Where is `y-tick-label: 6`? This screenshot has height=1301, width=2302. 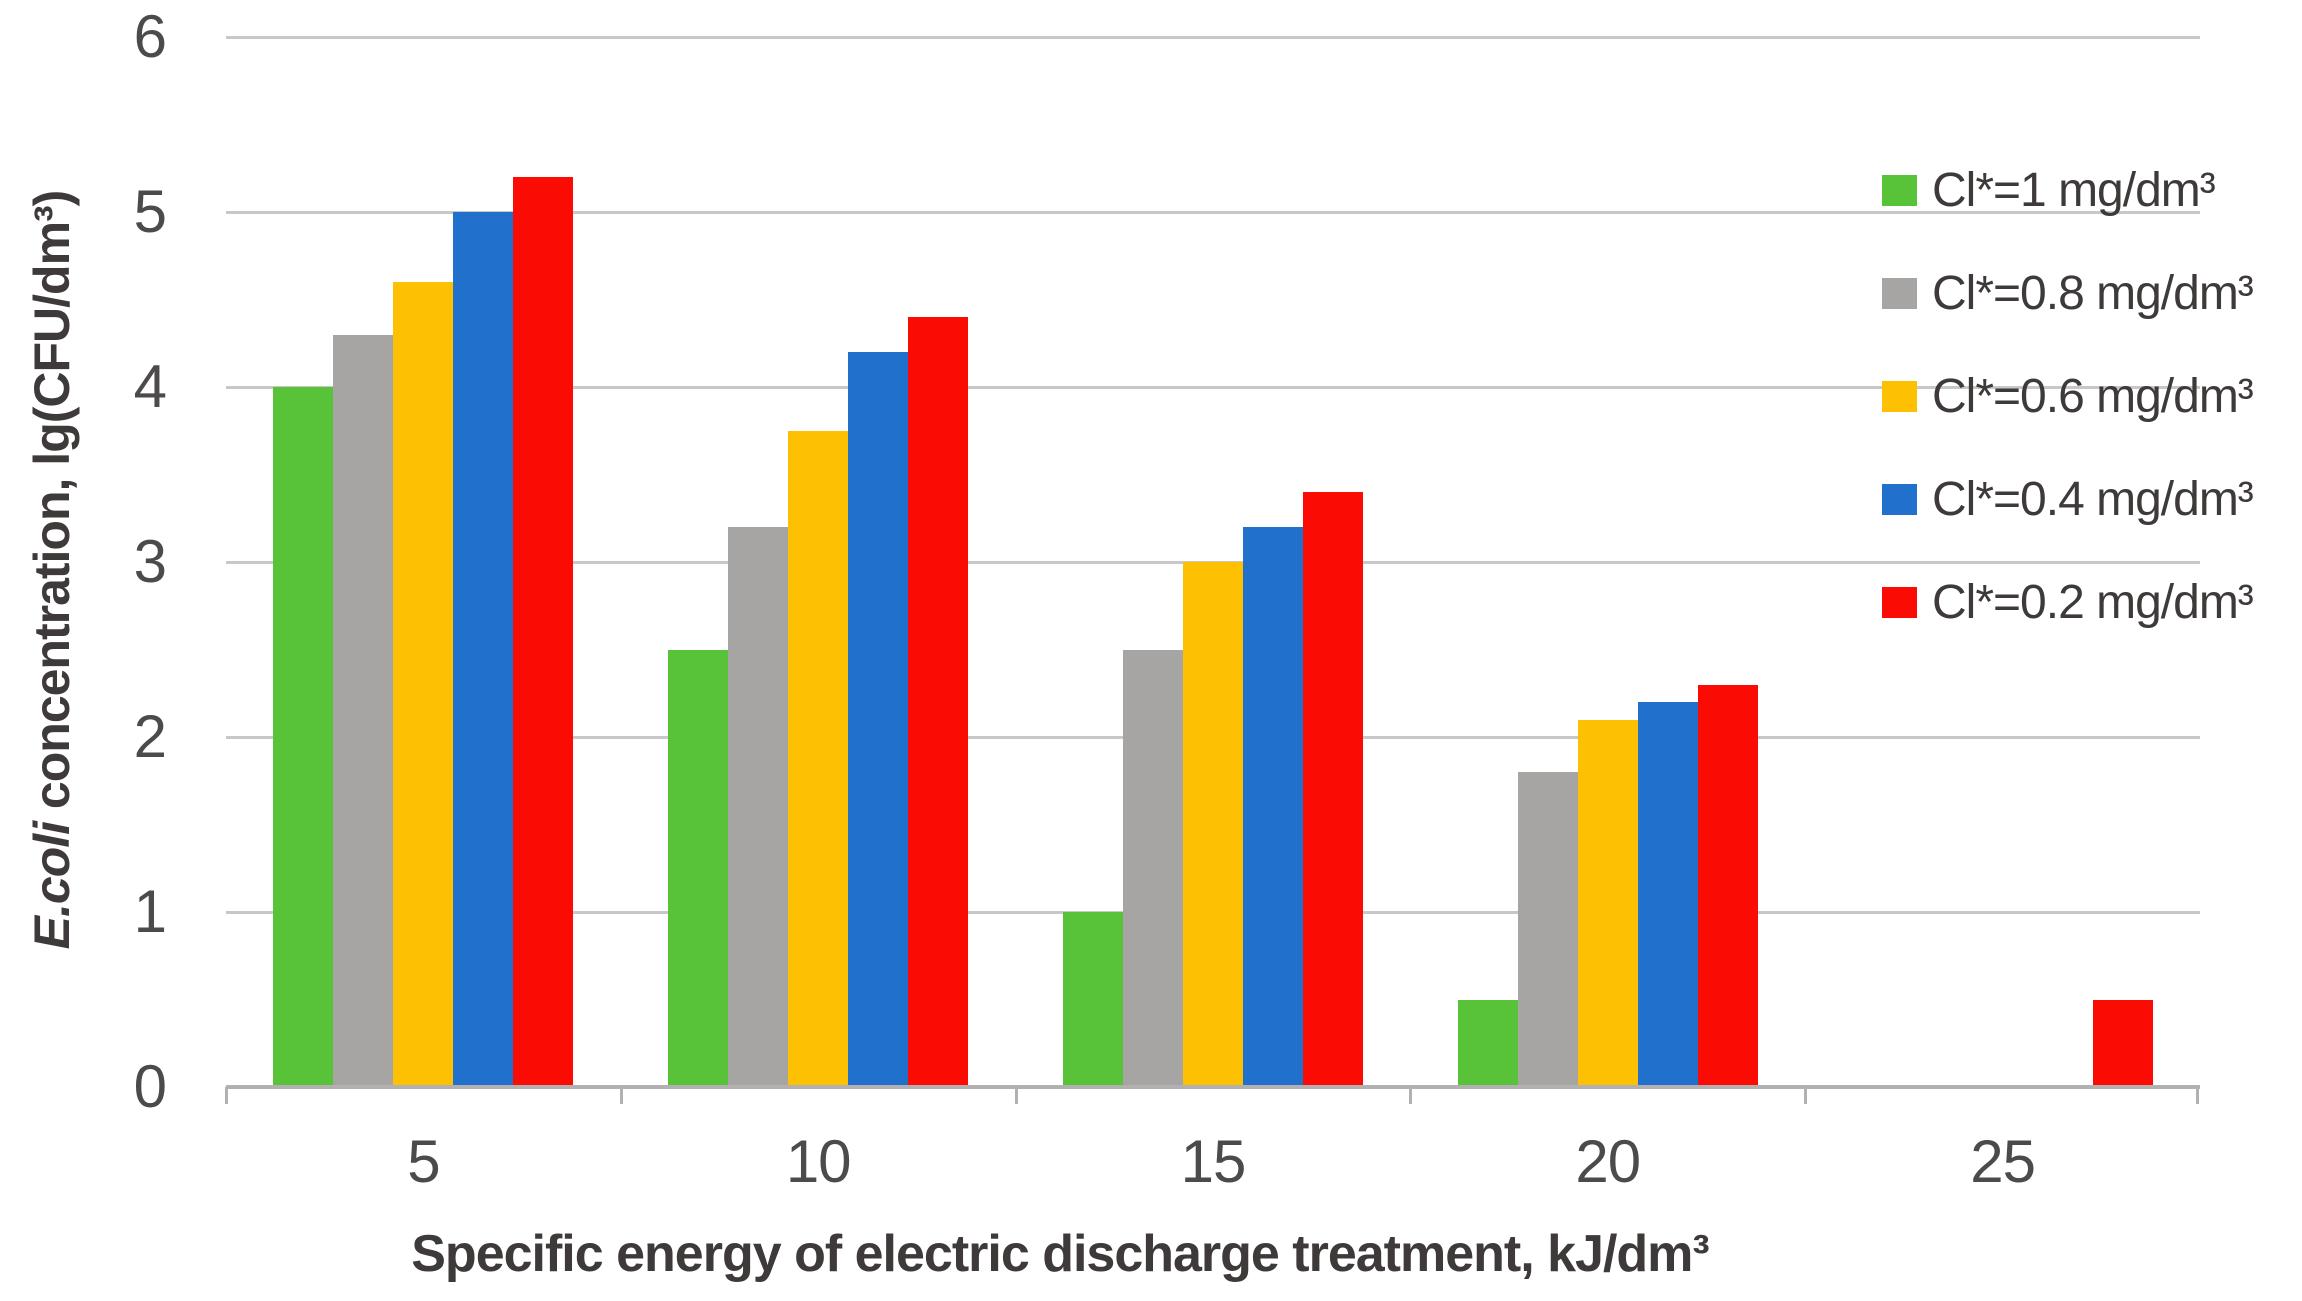
y-tick-label: 6 is located at coordinates (150, 36).